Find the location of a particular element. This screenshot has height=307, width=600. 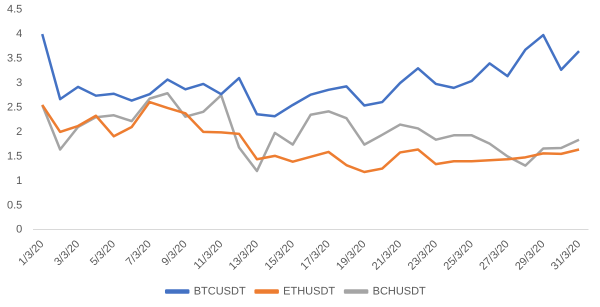

y-tick-label: 1 is located at coordinates (19, 180).